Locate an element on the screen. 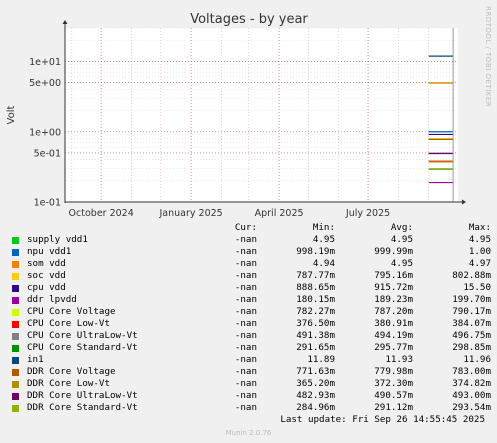 This screenshot has height=443, width=497. x-tick-label: October 2024 is located at coordinates (101, 213).